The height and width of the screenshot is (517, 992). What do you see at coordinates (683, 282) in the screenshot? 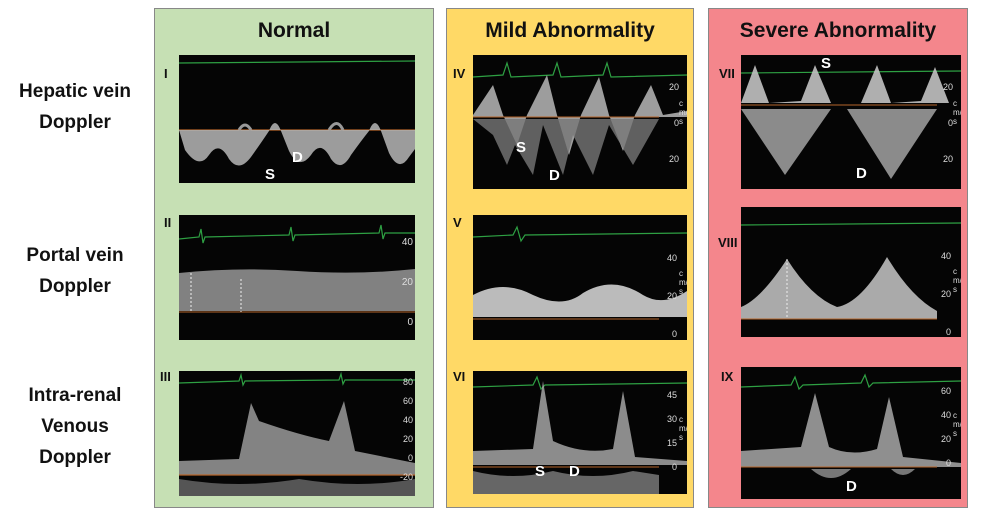
I see `unit-V: cm/s` at bounding box center [683, 282].